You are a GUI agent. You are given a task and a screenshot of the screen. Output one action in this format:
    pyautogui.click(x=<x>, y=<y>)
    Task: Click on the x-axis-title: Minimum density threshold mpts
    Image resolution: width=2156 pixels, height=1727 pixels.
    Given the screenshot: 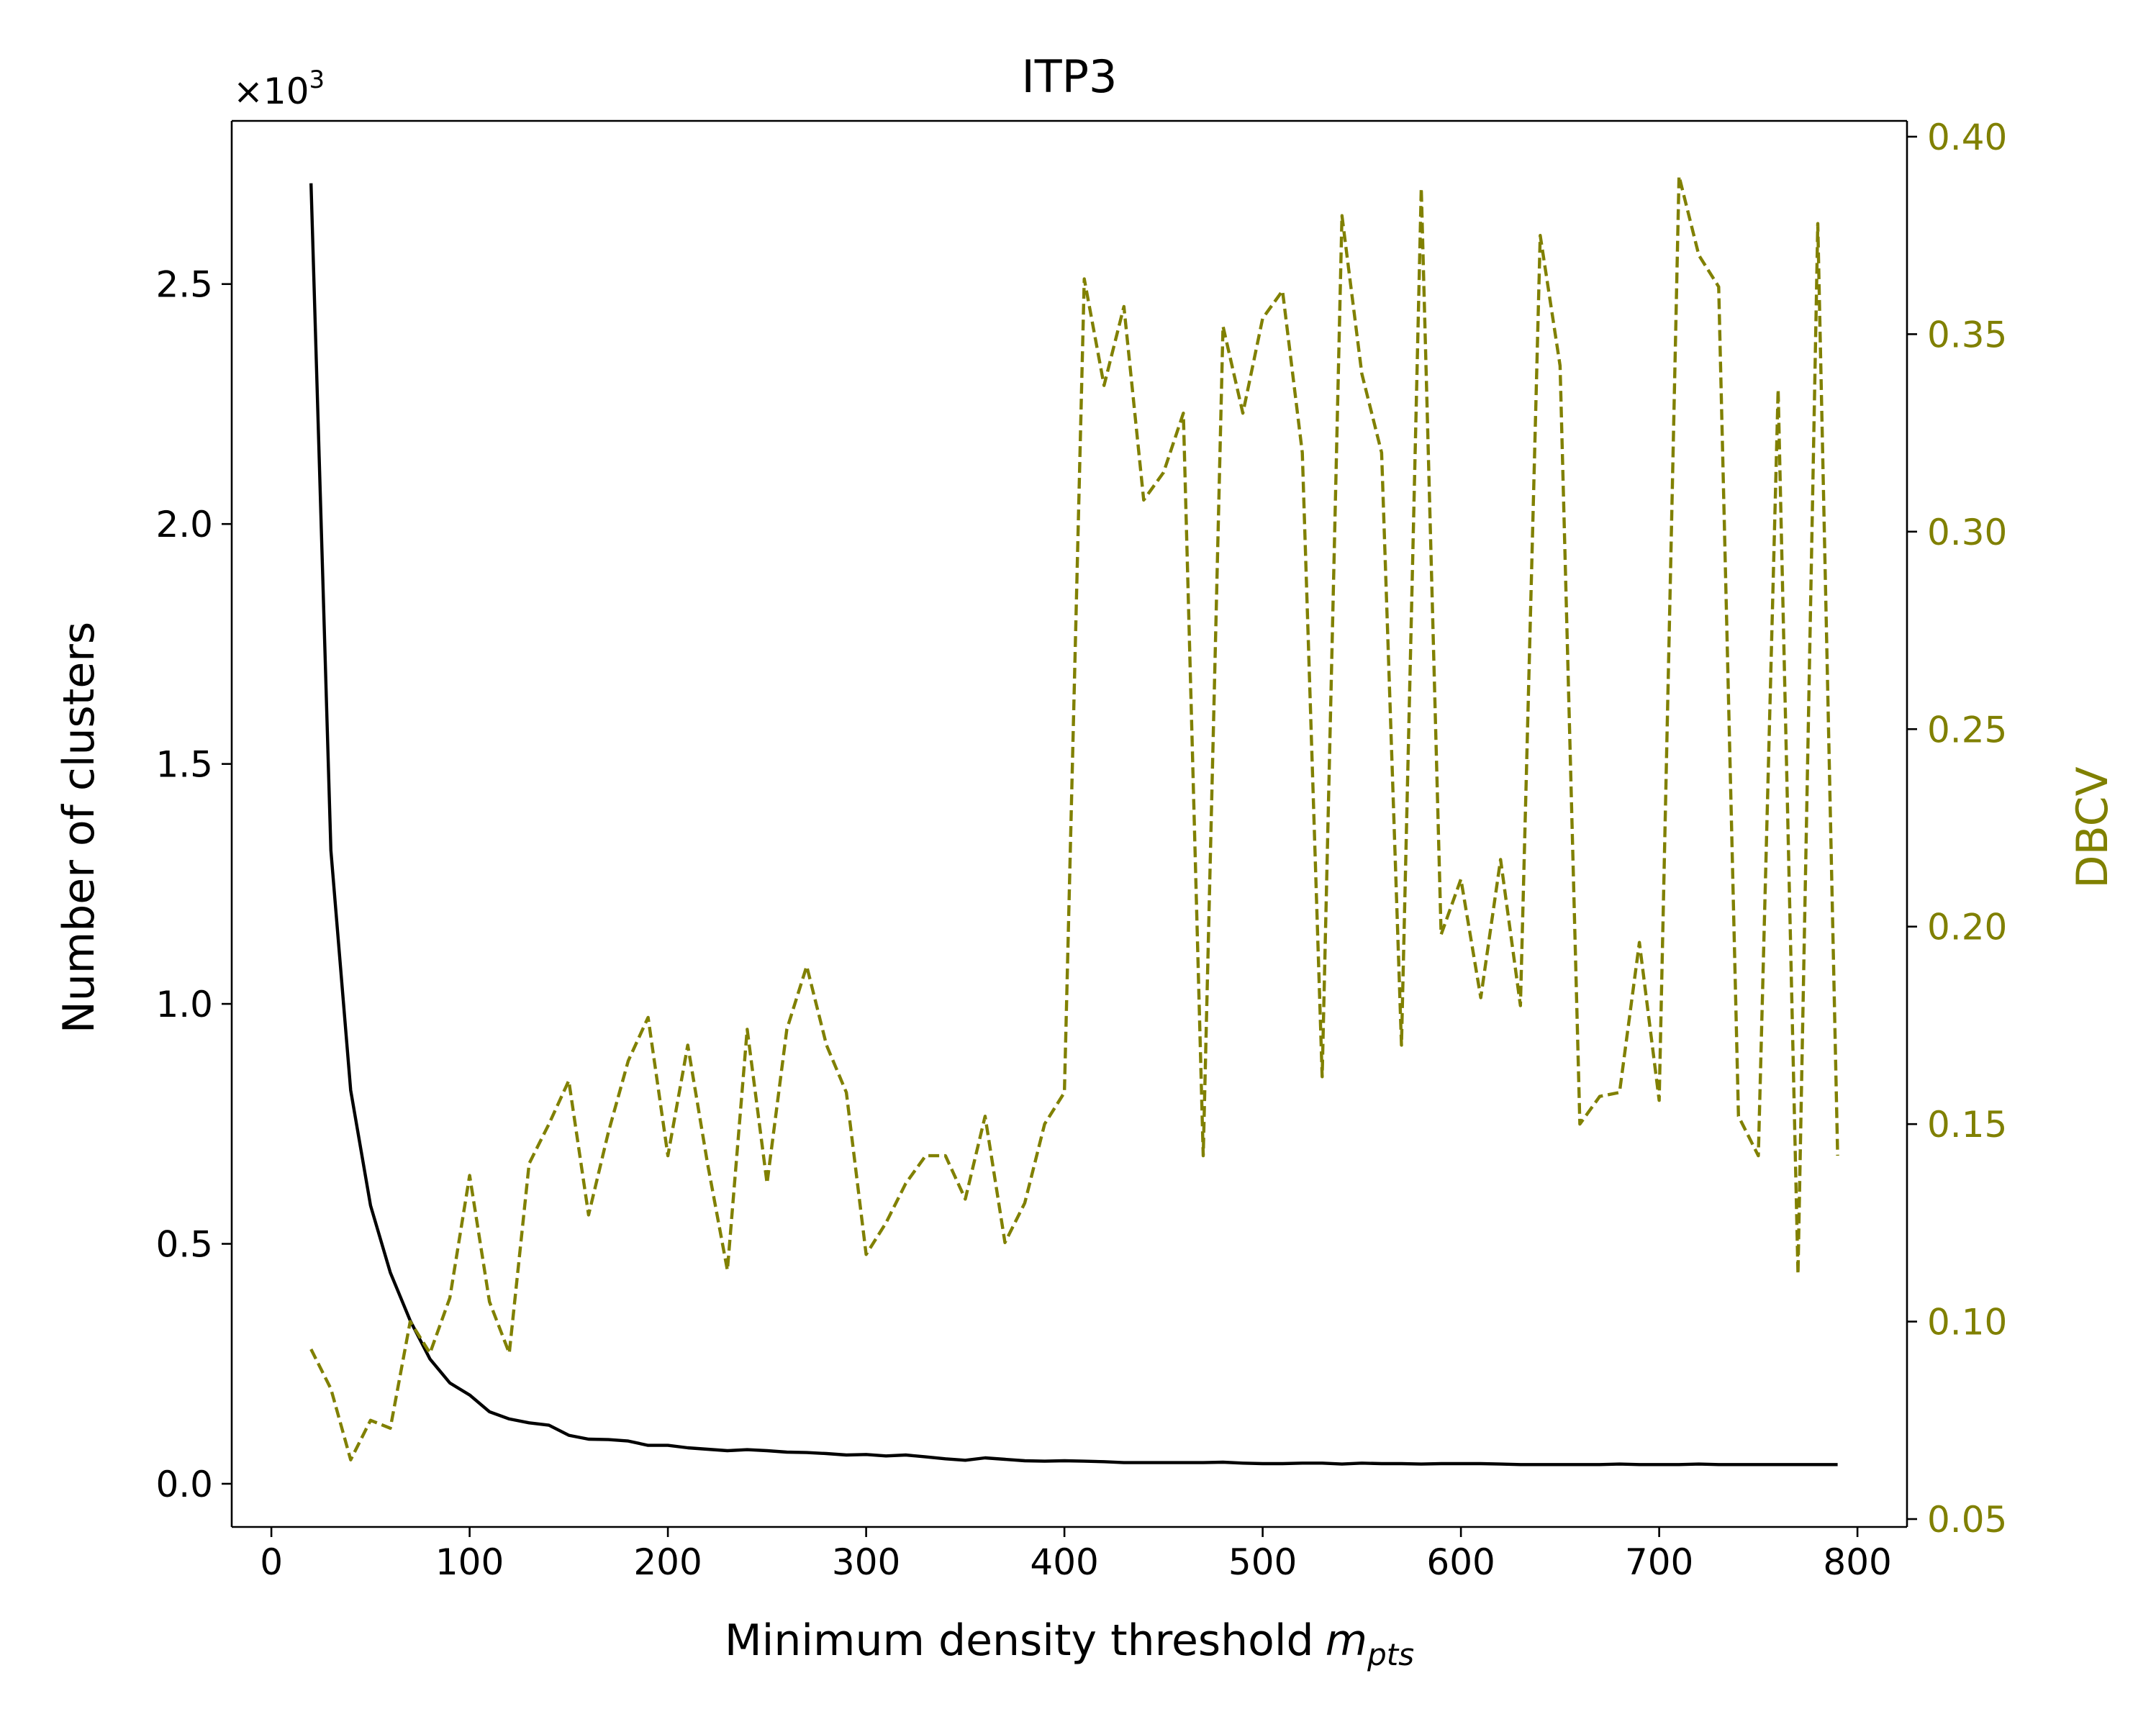 What is the action you would take?
    pyautogui.click(x=1069, y=1644)
    